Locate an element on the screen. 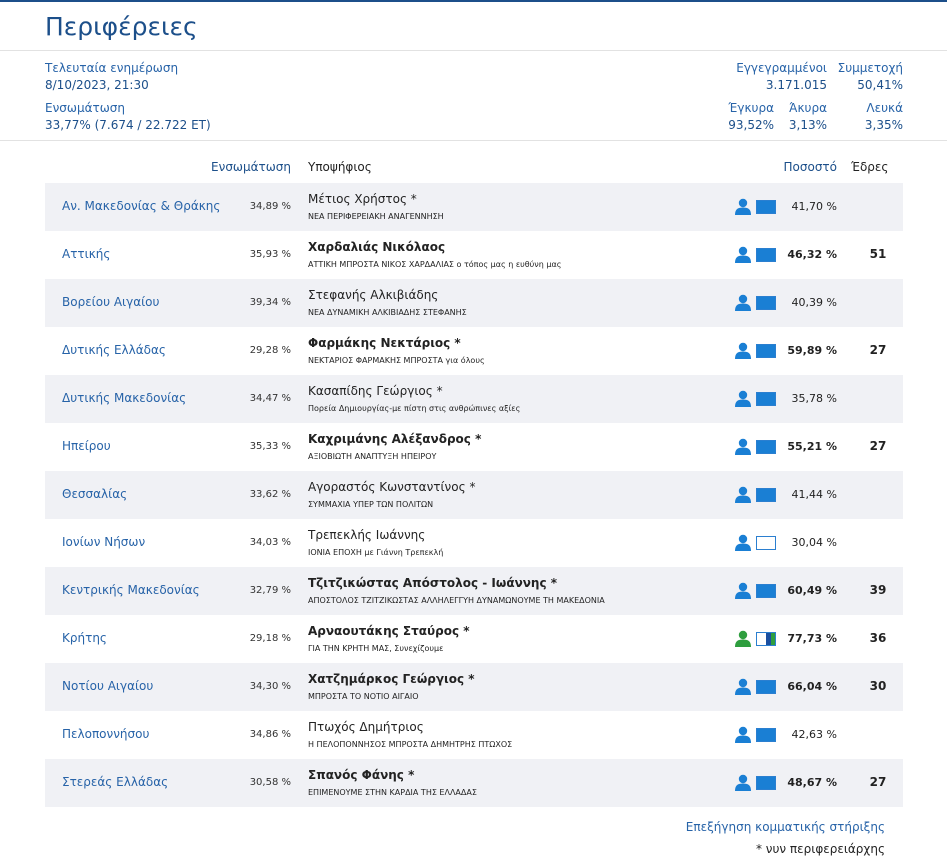 The height and width of the screenshot is (865, 947). vote-percent: 60,49 % is located at coordinates (812, 590).